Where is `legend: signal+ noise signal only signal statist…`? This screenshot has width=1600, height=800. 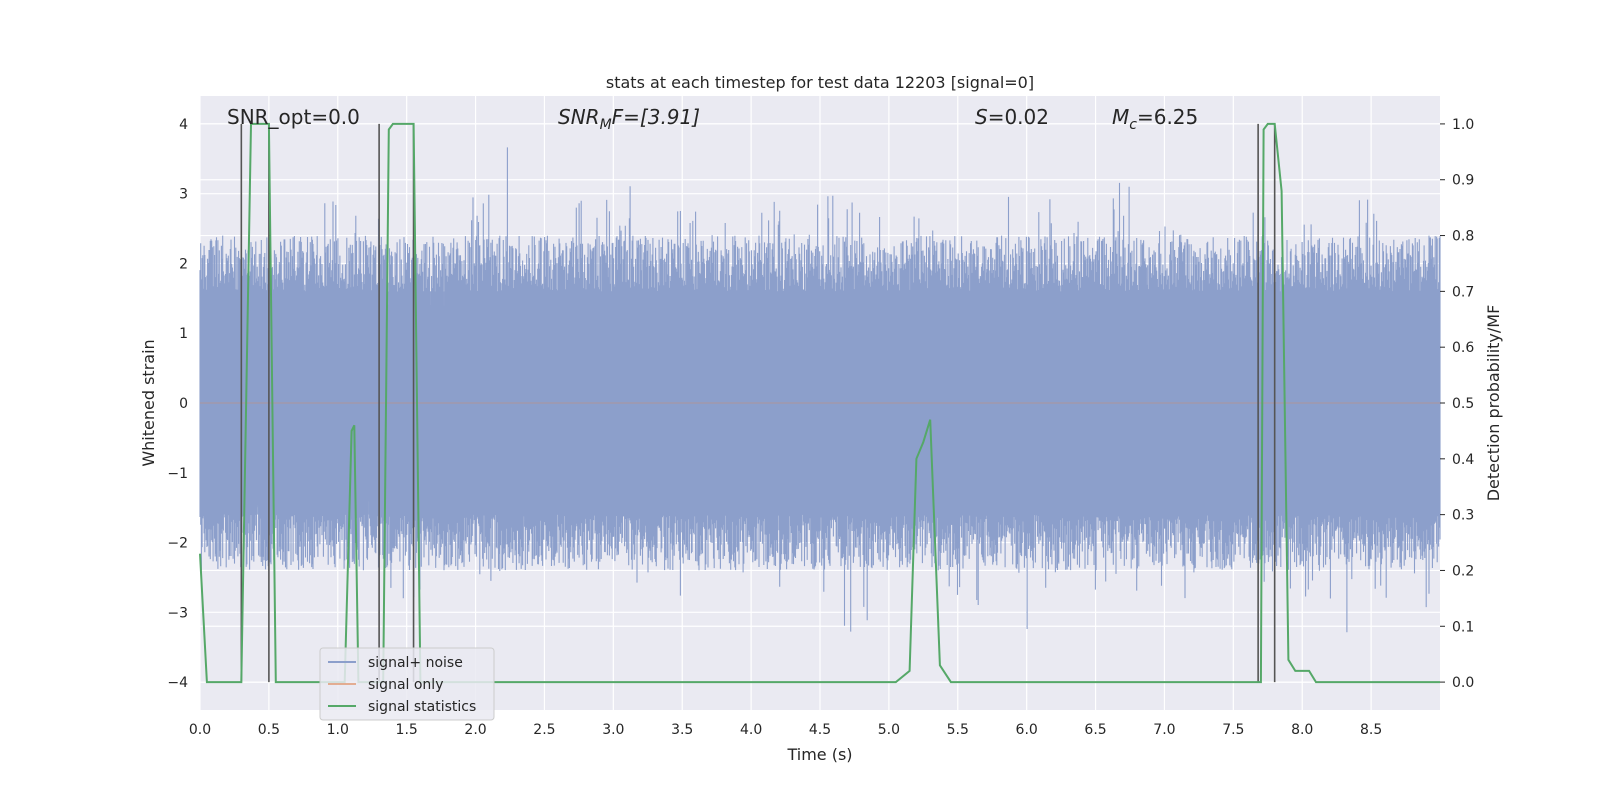
legend: signal+ noise signal only signal statist… is located at coordinates (407, 684).